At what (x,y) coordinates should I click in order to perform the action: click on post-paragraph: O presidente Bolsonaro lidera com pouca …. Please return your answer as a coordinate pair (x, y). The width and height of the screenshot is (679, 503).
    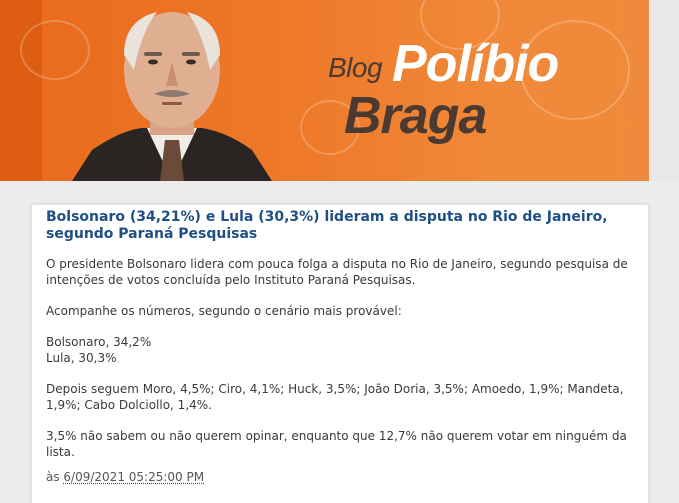
    Looking at the image, I should click on (337, 272).